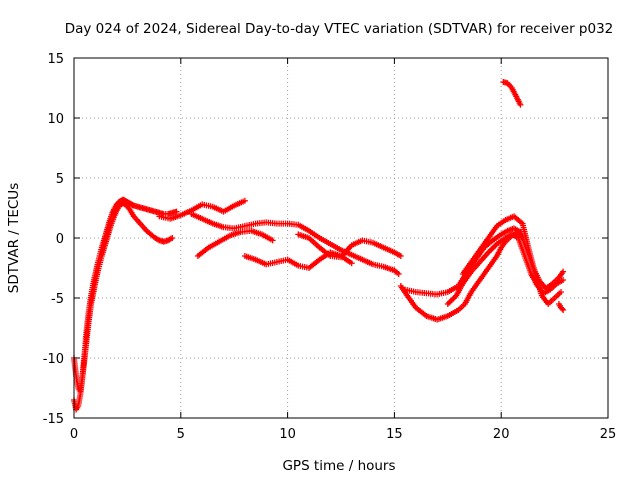 The height and width of the screenshot is (480, 640). What do you see at coordinates (55, 59) in the screenshot?
I see `y-tick-label: 15` at bounding box center [55, 59].